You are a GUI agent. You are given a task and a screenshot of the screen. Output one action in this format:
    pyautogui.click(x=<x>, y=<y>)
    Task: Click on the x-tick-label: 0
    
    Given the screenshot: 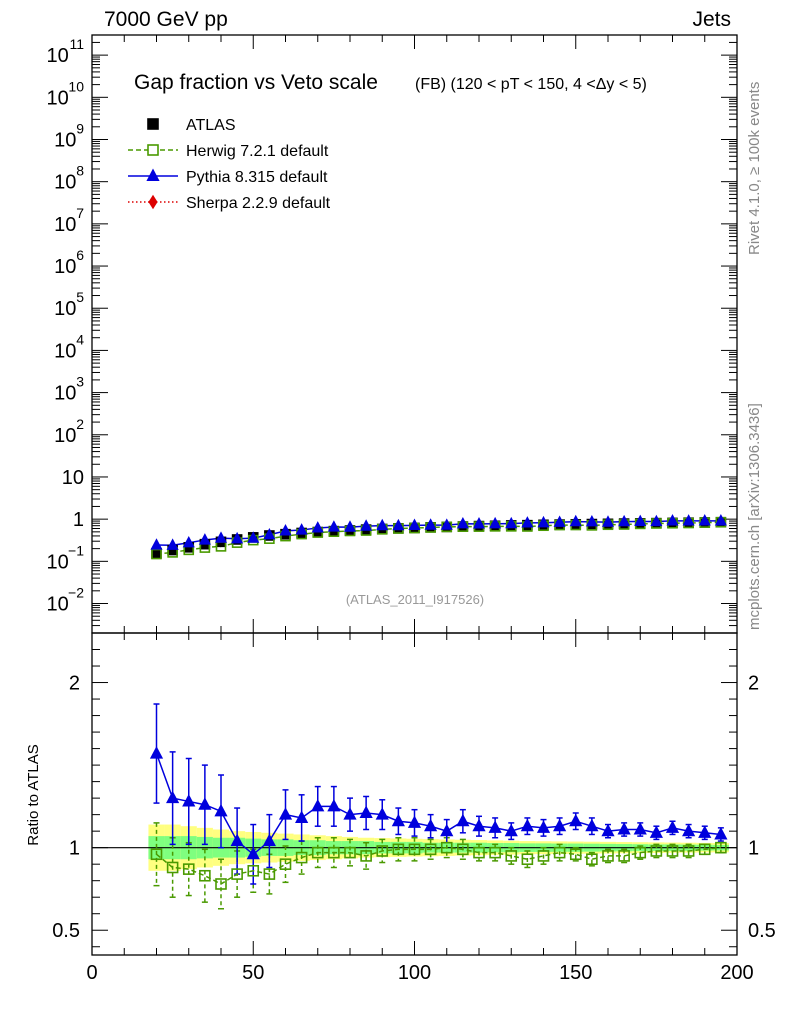 What is the action you would take?
    pyautogui.click(x=91, y=973)
    